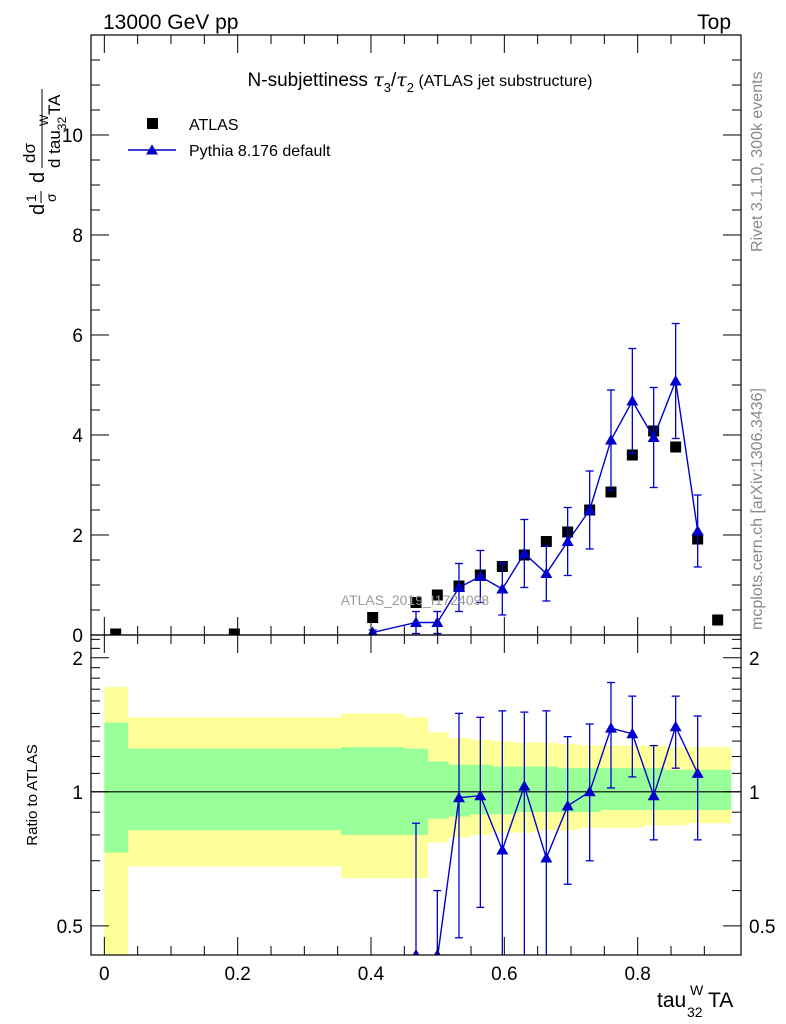  What do you see at coordinates (70, 927) in the screenshot?
I see `ratio-y-tick-label: 0.5` at bounding box center [70, 927].